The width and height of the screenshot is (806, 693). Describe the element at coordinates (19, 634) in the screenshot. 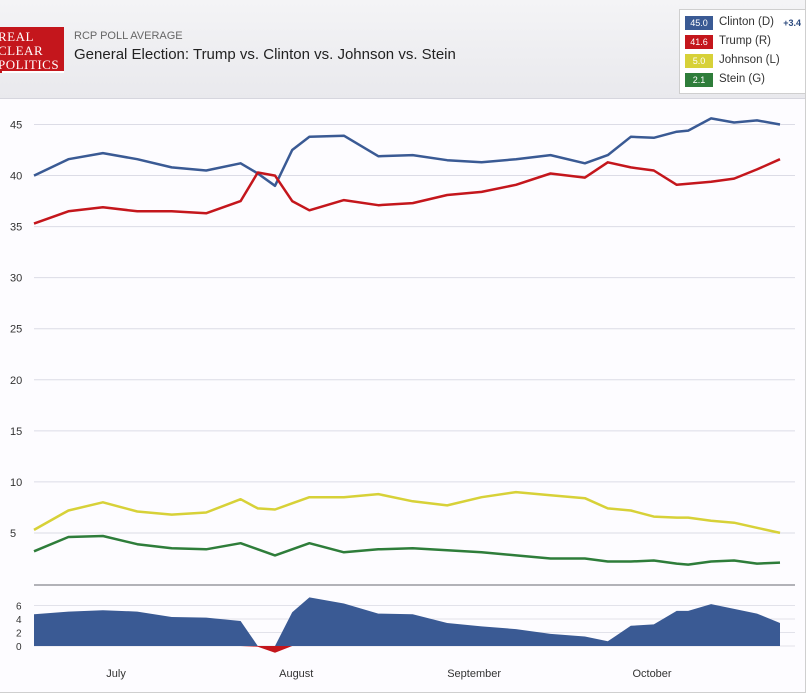

I see `spread-tick-label: 2` at that location.